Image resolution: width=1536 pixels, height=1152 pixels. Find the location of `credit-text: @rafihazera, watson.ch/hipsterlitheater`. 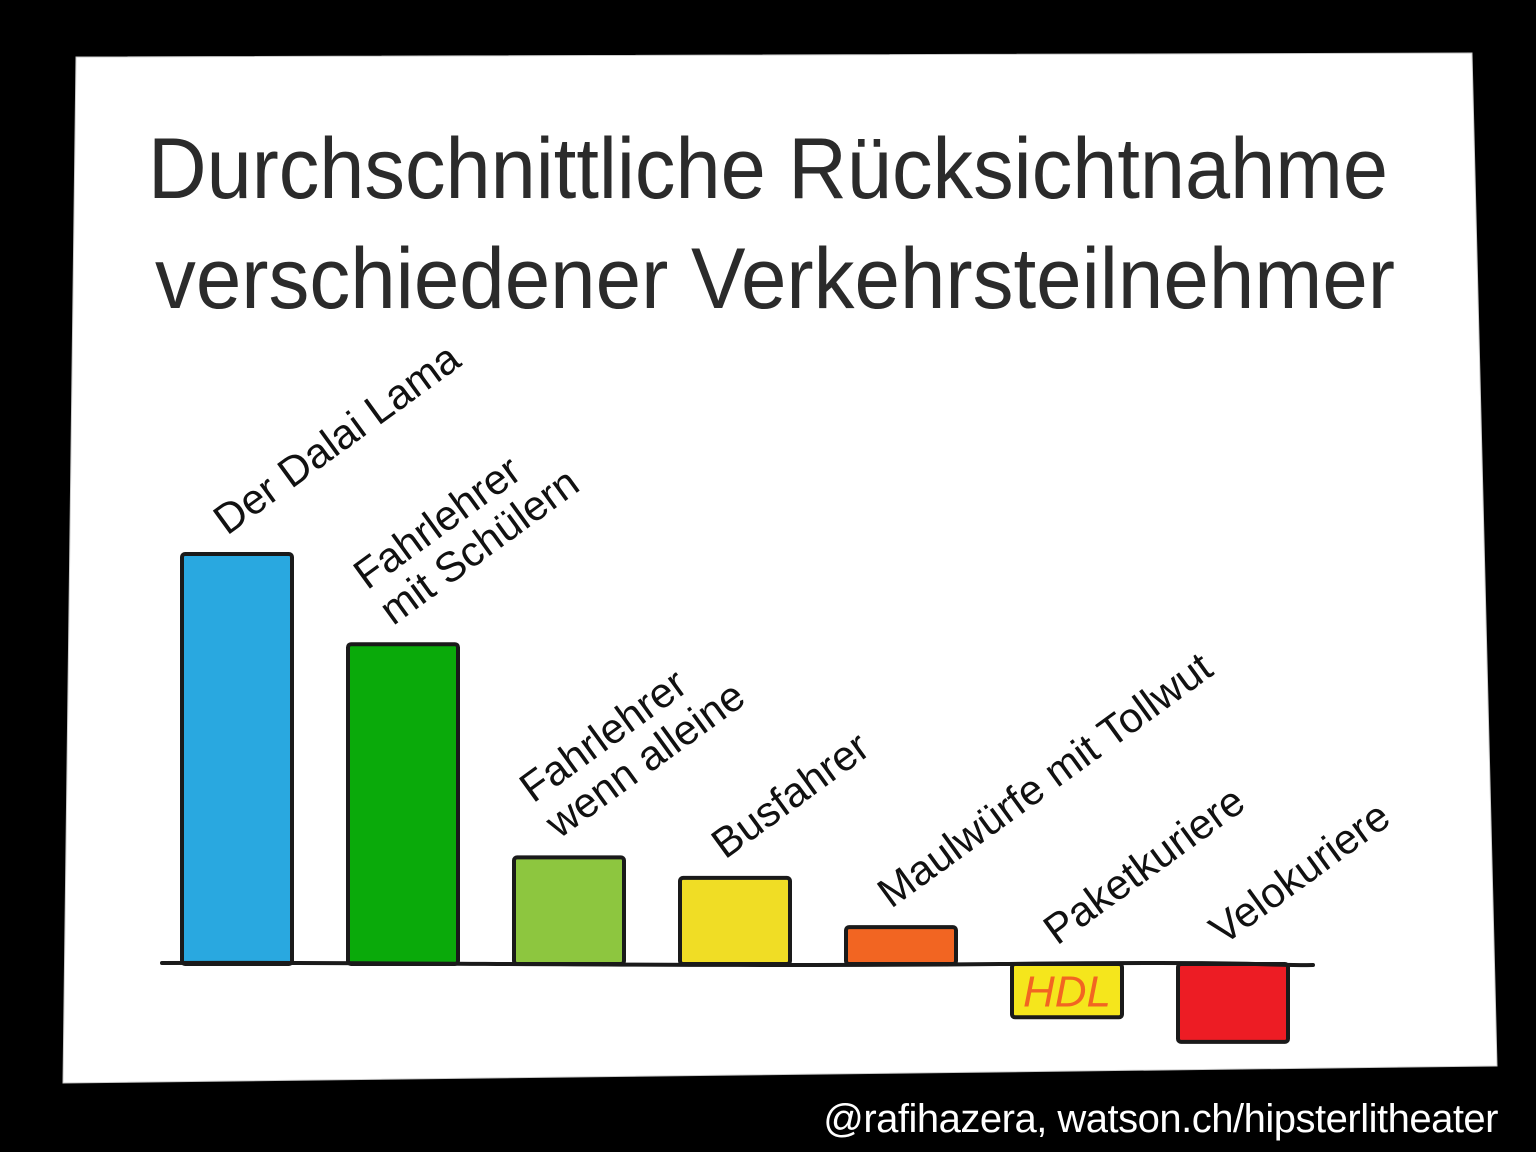

credit-text: @rafihazera, watson.ch/hipsterlitheater is located at coordinates (1160, 1119).